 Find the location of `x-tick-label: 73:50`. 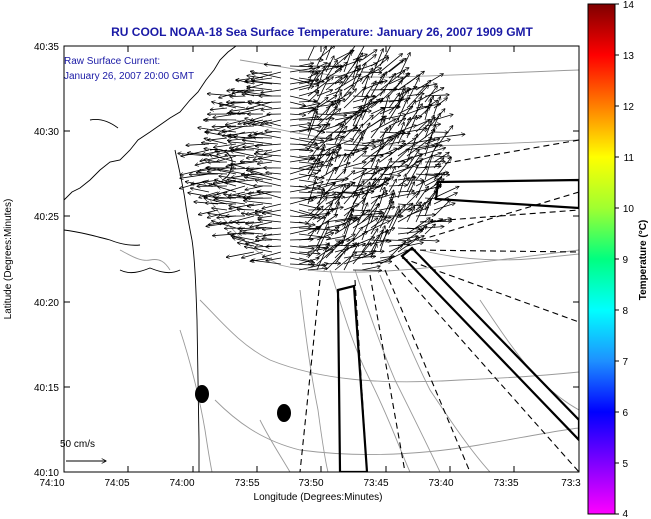

x-tick-label: 73:50 is located at coordinates (310, 483).